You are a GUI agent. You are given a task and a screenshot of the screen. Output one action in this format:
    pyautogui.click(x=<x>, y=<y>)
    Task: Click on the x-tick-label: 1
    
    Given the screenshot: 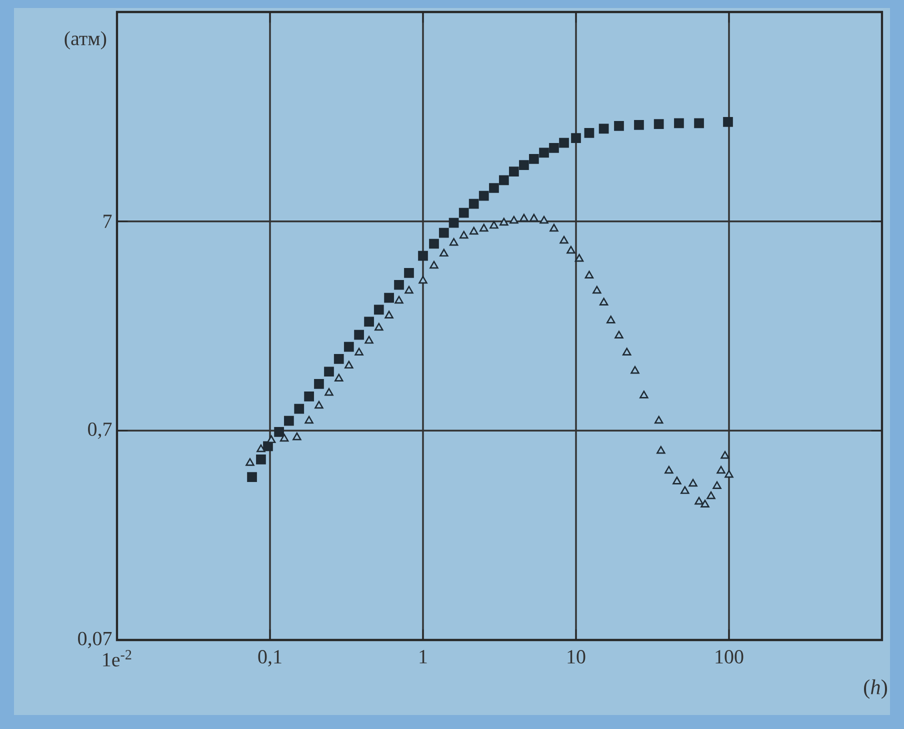 What is the action you would take?
    pyautogui.click(x=423, y=657)
    